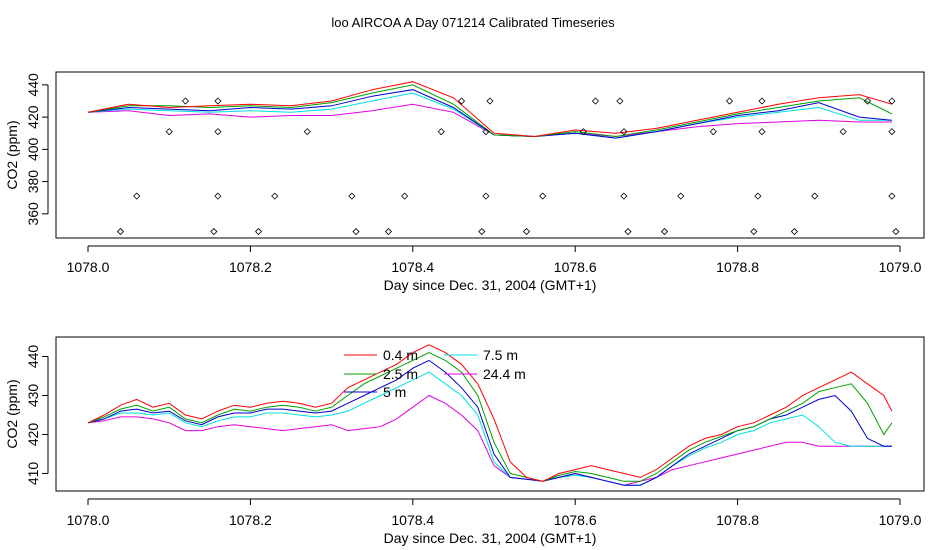 The image size is (950, 550). What do you see at coordinates (33, 214) in the screenshot?
I see `y-tick-label: 360` at bounding box center [33, 214].